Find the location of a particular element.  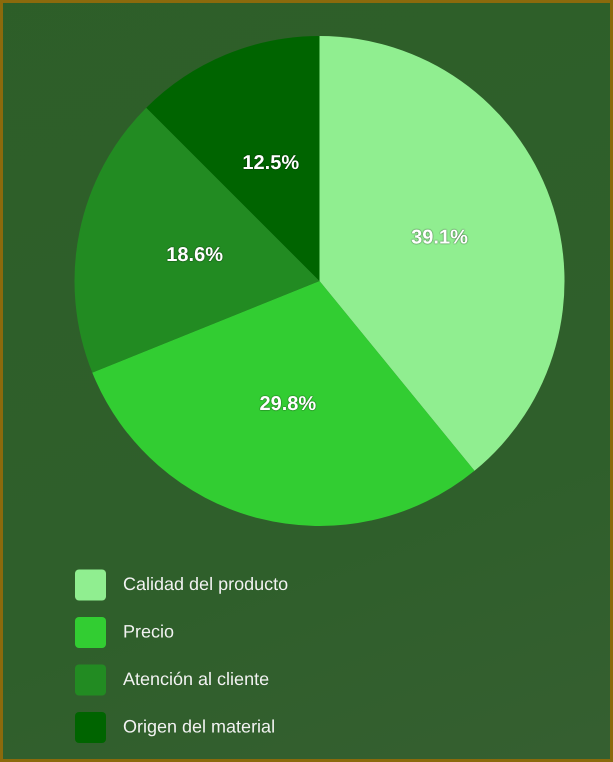

legend-label: Calidad del producto is located at coordinates (205, 584).